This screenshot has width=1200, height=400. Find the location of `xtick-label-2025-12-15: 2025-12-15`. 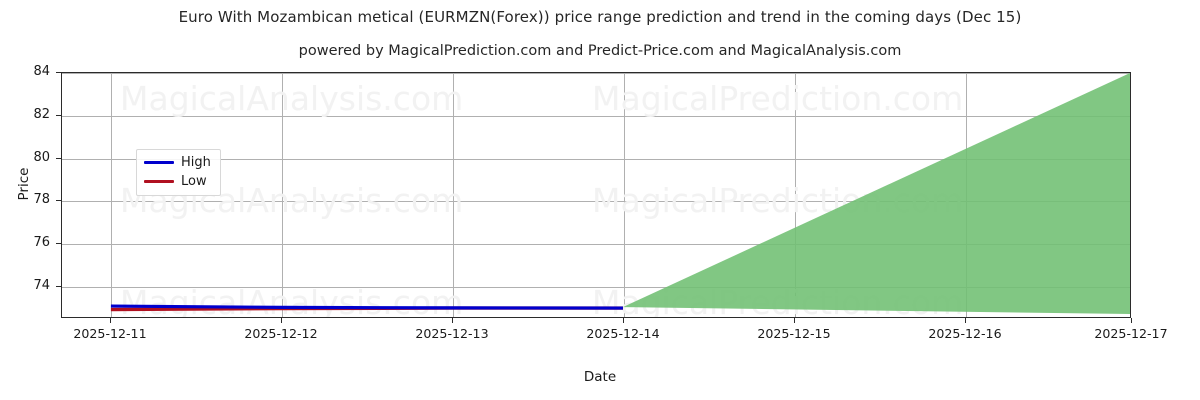

xtick-label-2025-12-15: 2025-12-15 is located at coordinates (794, 333).